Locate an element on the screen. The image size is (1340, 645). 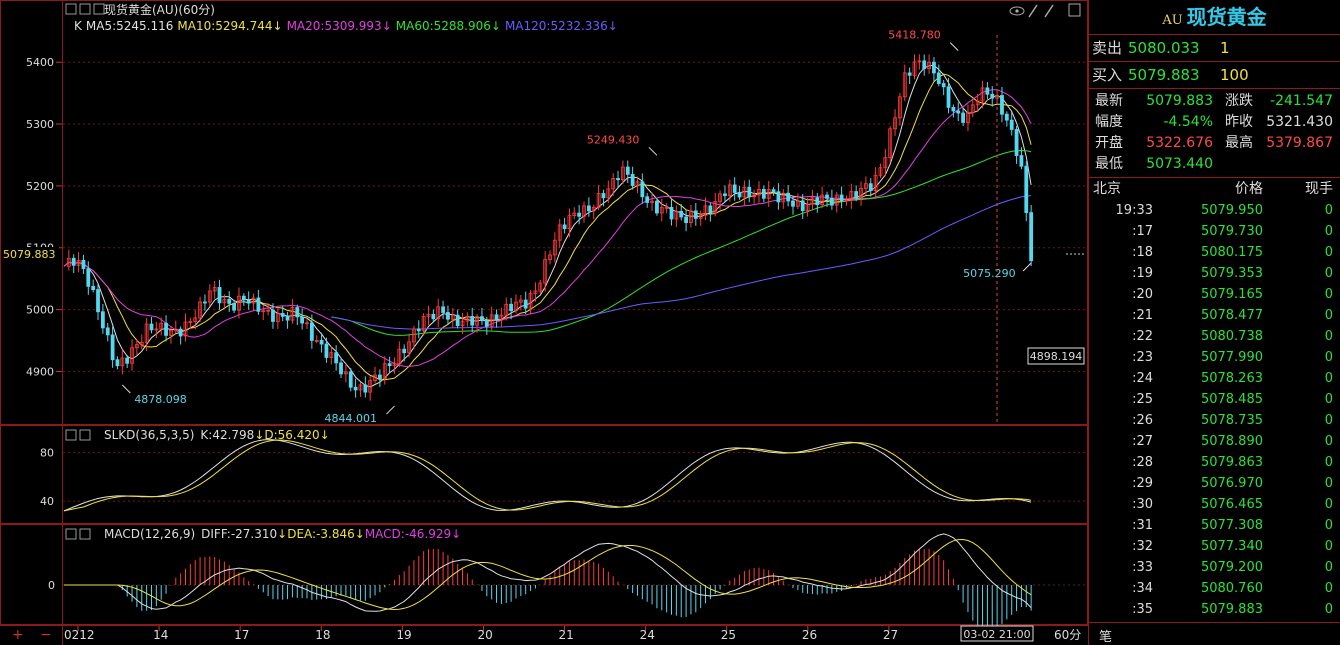
macd-y-label: 0 is located at coordinates (51, 585).